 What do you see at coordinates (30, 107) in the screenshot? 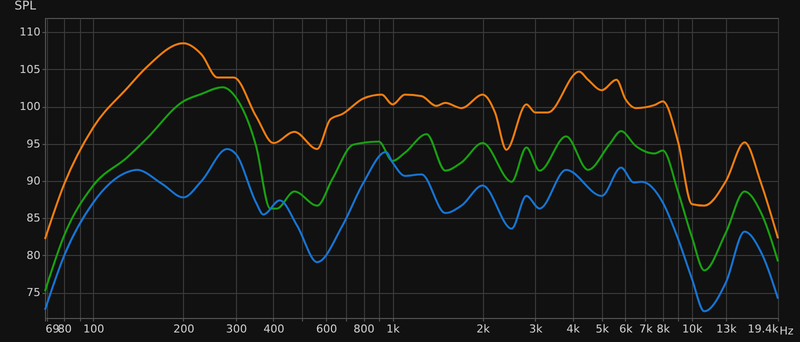
I see `y-tick-label: 100` at bounding box center [30, 107].